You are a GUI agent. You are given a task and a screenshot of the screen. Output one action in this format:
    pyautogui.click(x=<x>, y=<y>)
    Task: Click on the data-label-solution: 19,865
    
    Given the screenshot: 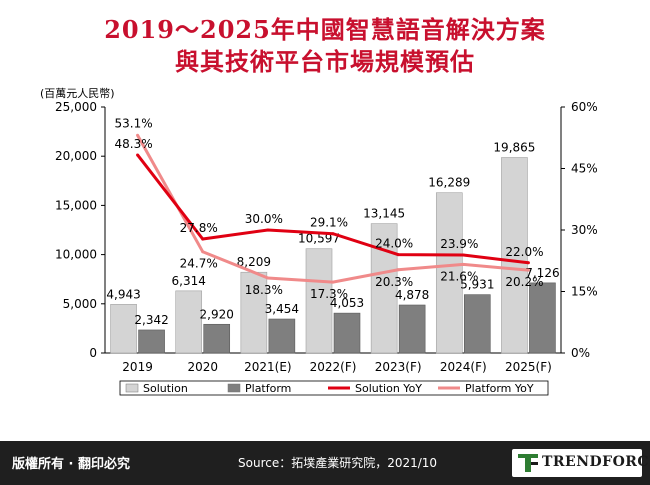 What is the action you would take?
    pyautogui.click(x=514, y=148)
    